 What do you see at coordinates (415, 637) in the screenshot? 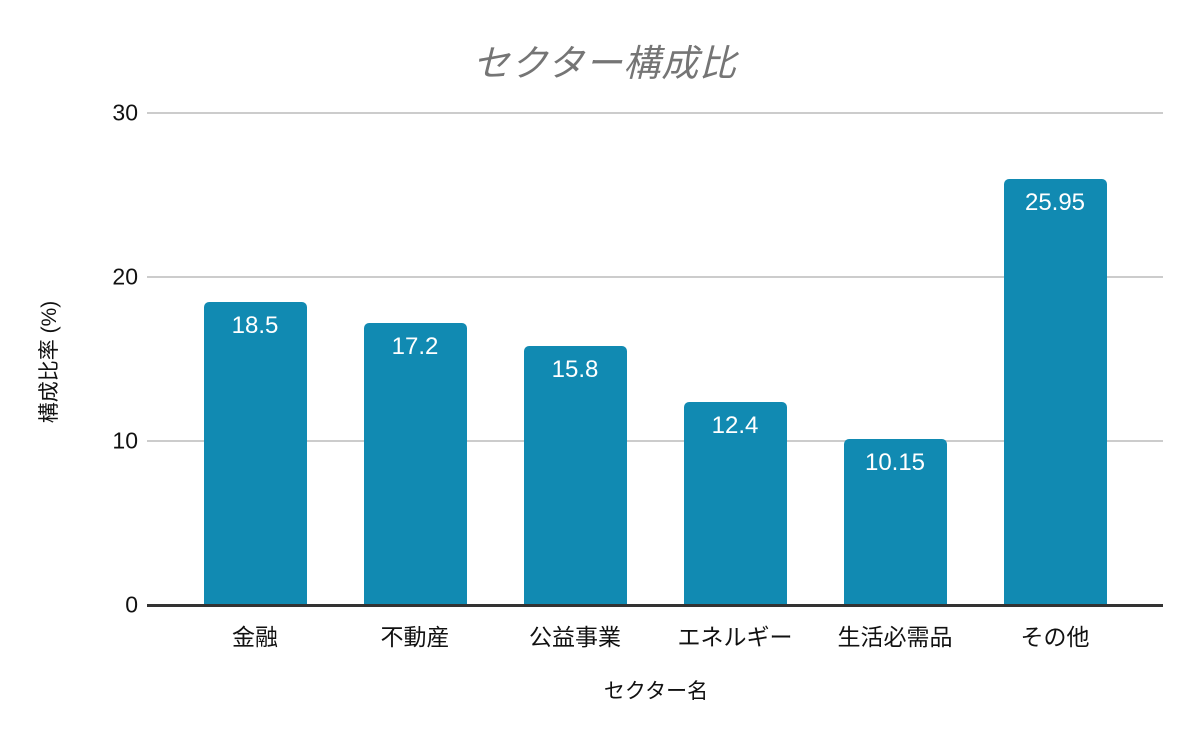
I see `x-tick-label-不動産: 不動産` at bounding box center [415, 637].